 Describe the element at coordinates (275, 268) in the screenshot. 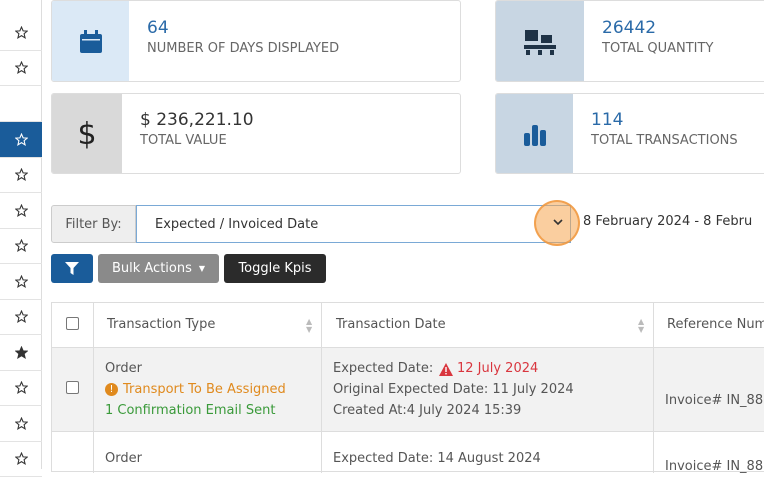

I see `toggle-kpis-button: Toggle Kpis` at that location.